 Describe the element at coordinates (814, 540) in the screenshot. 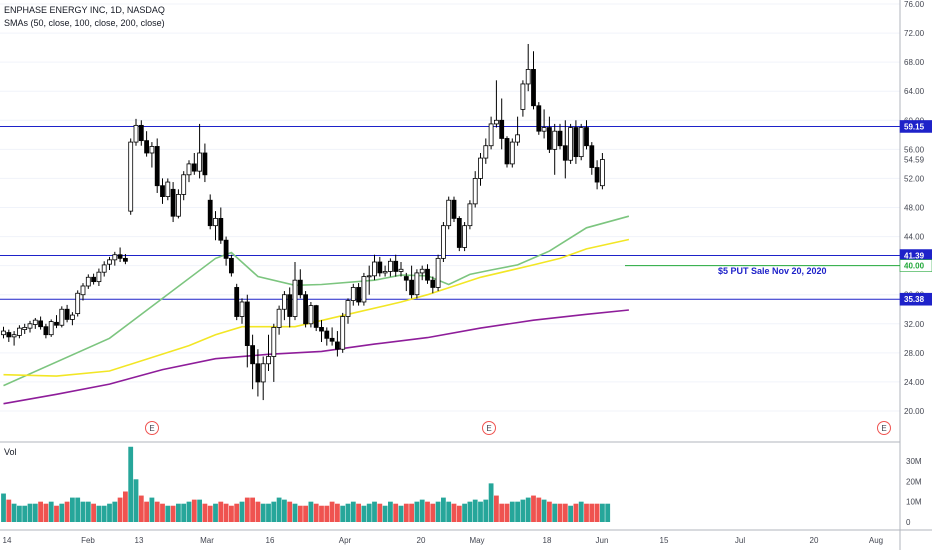

I see `time-tick-label: 20` at that location.